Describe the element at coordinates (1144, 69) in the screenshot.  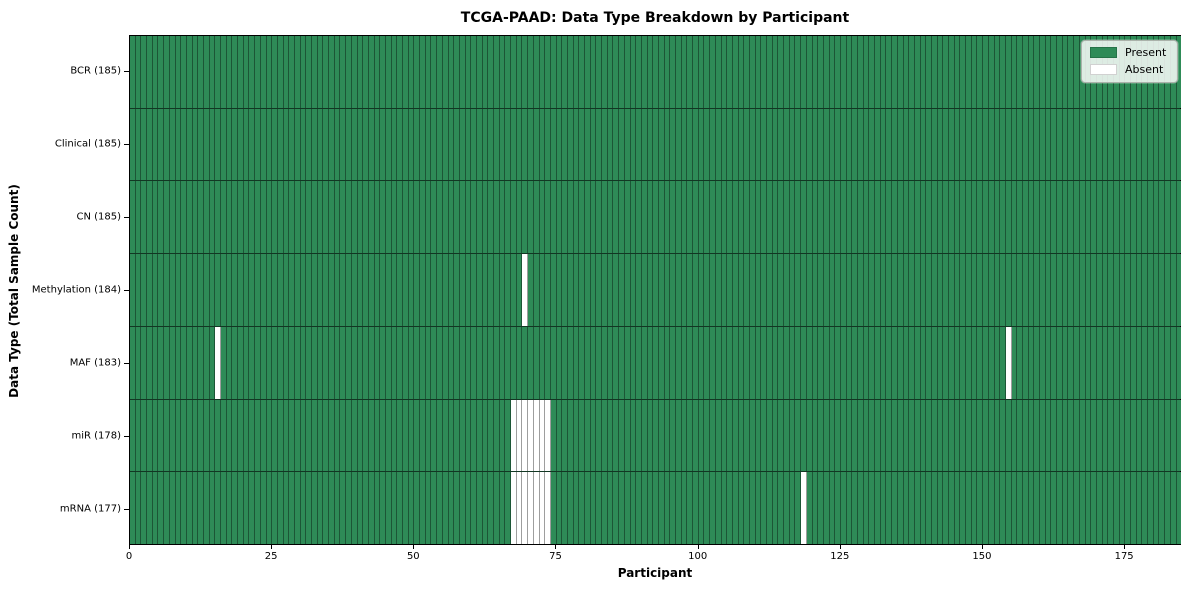
I see `legend-label: Absent` at that location.